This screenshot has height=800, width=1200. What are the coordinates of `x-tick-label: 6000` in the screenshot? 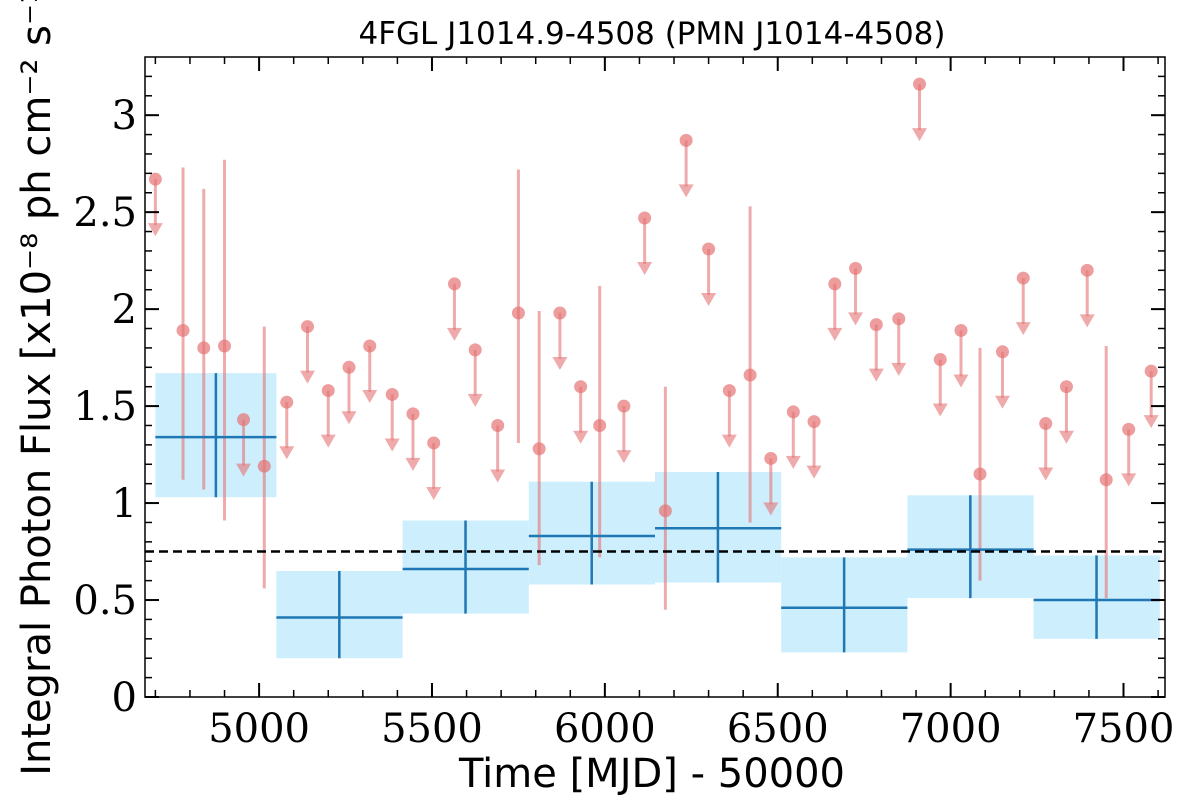 It's located at (605, 729).